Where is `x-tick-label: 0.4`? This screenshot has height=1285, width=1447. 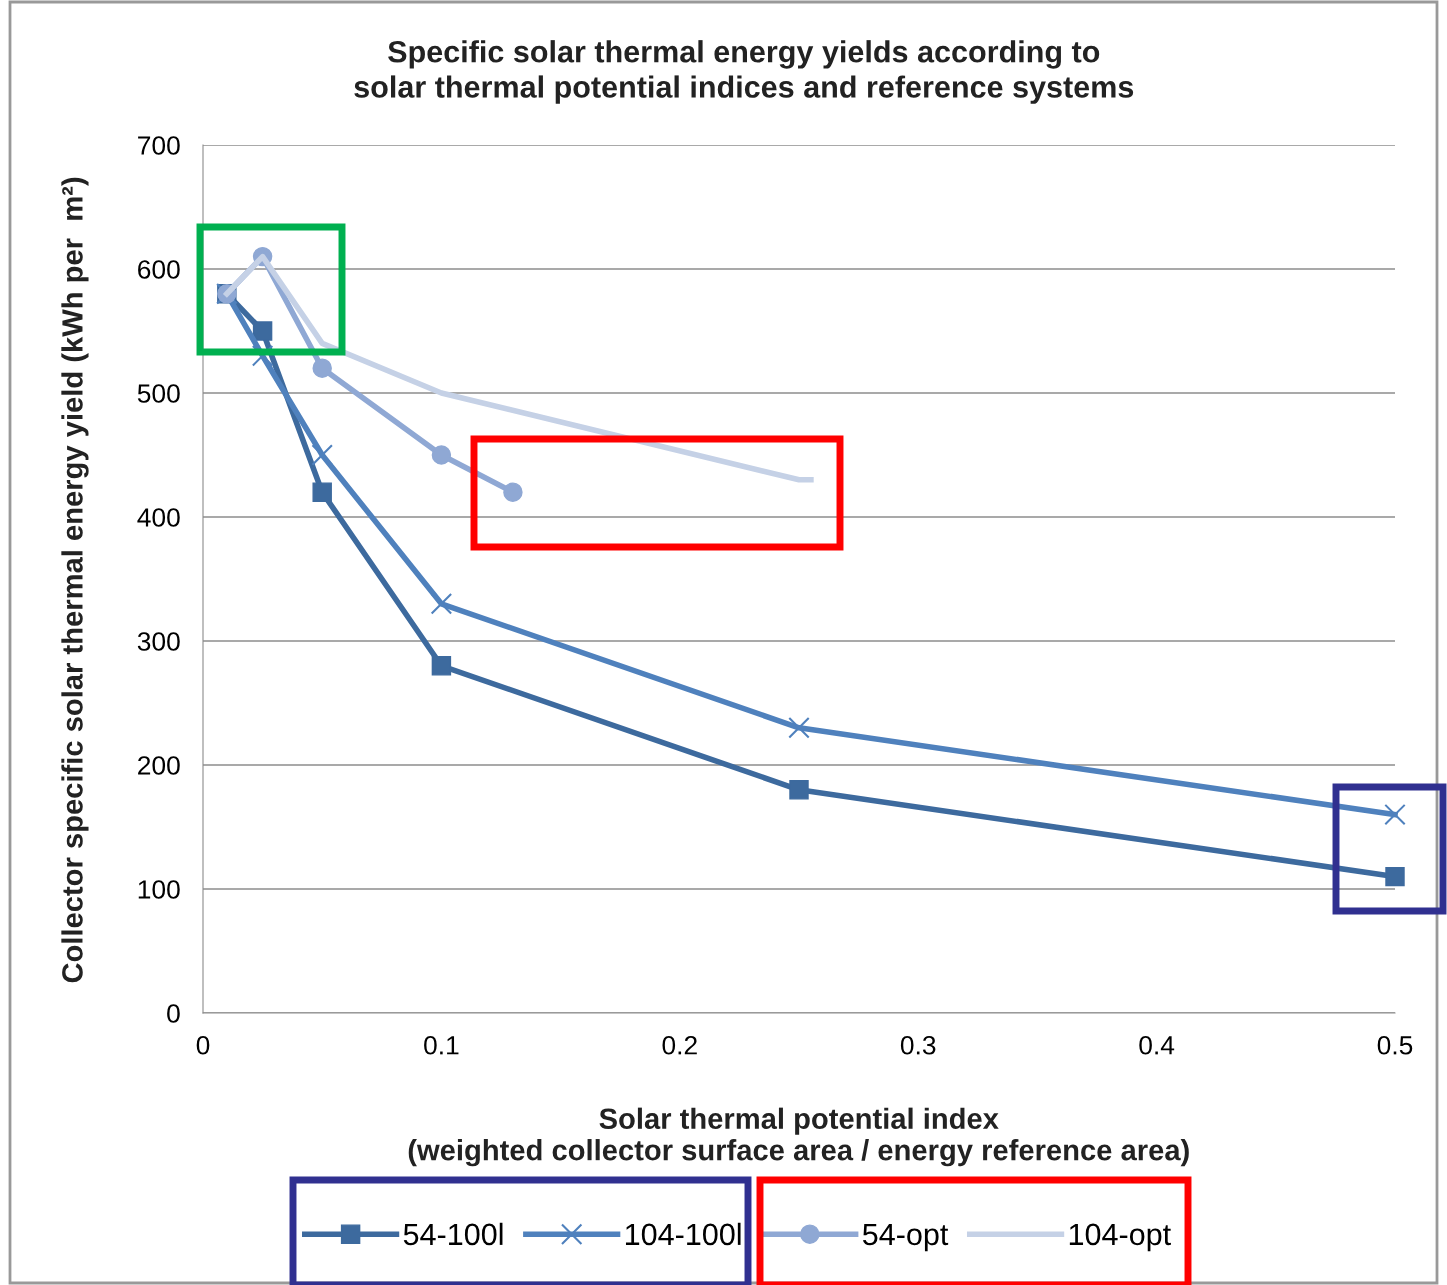
x-tick-label: 0.4 is located at coordinates (1157, 1045).